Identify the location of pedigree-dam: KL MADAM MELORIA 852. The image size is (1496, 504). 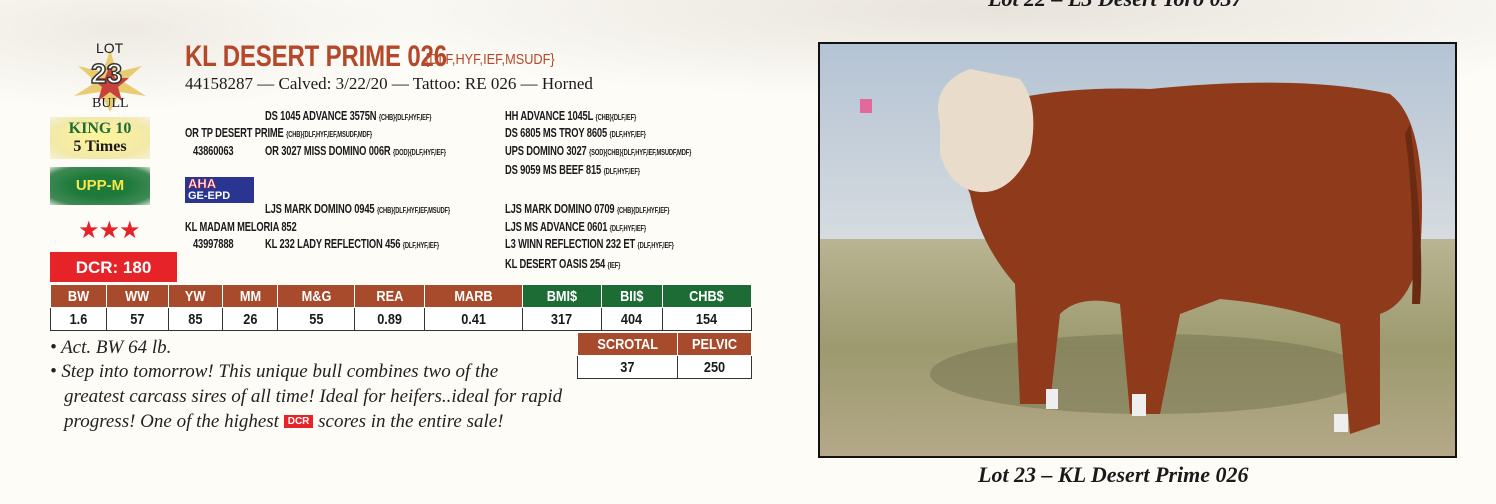
(241, 226).